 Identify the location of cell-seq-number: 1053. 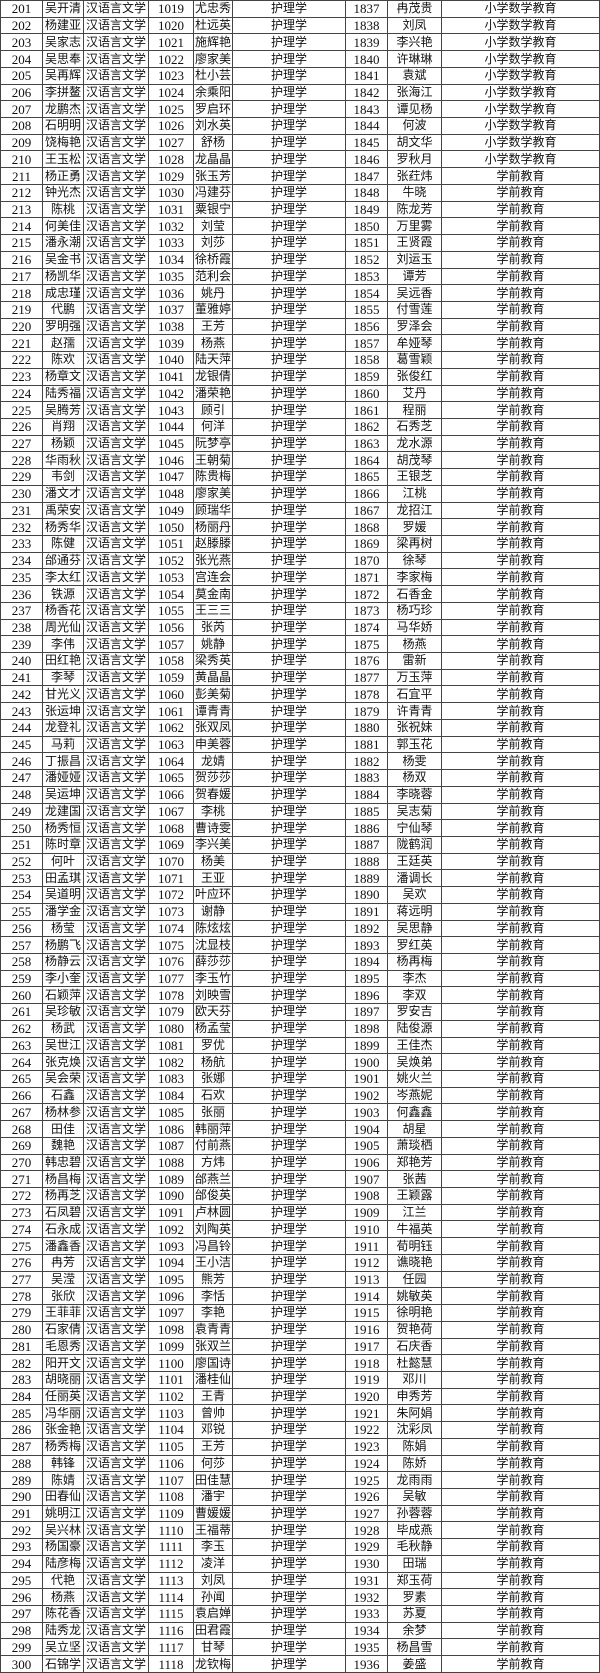
(171, 577).